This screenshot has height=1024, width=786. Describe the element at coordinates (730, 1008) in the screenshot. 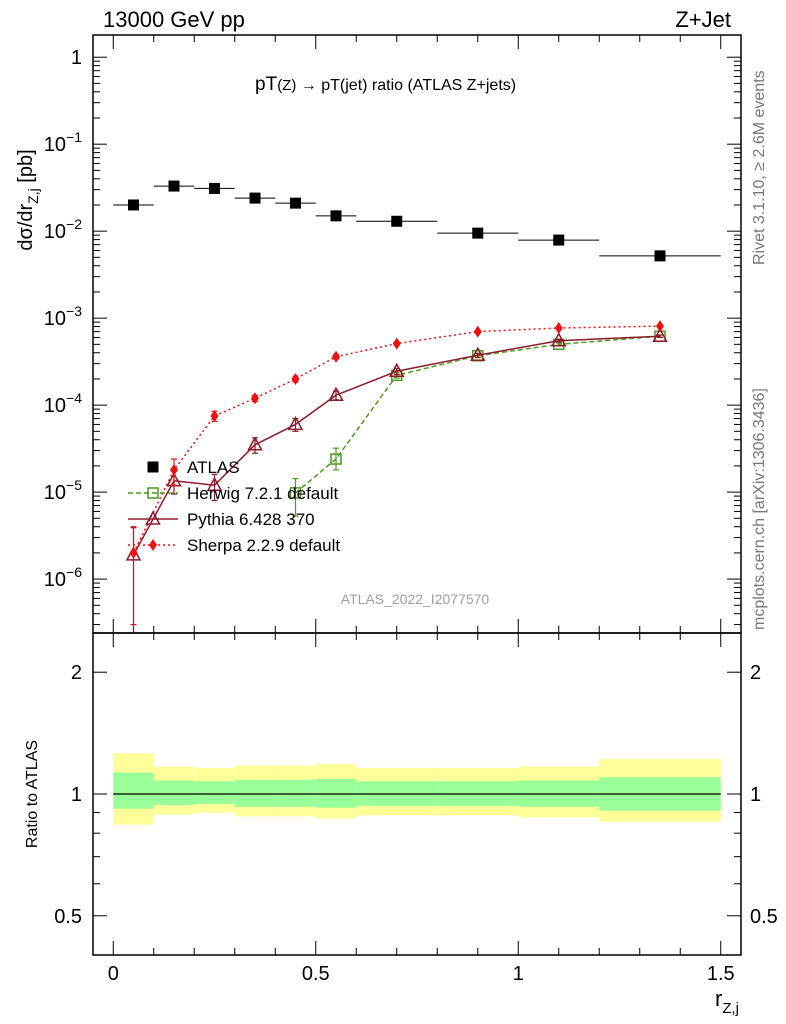

I see `x-label-sub: Z,j` at that location.